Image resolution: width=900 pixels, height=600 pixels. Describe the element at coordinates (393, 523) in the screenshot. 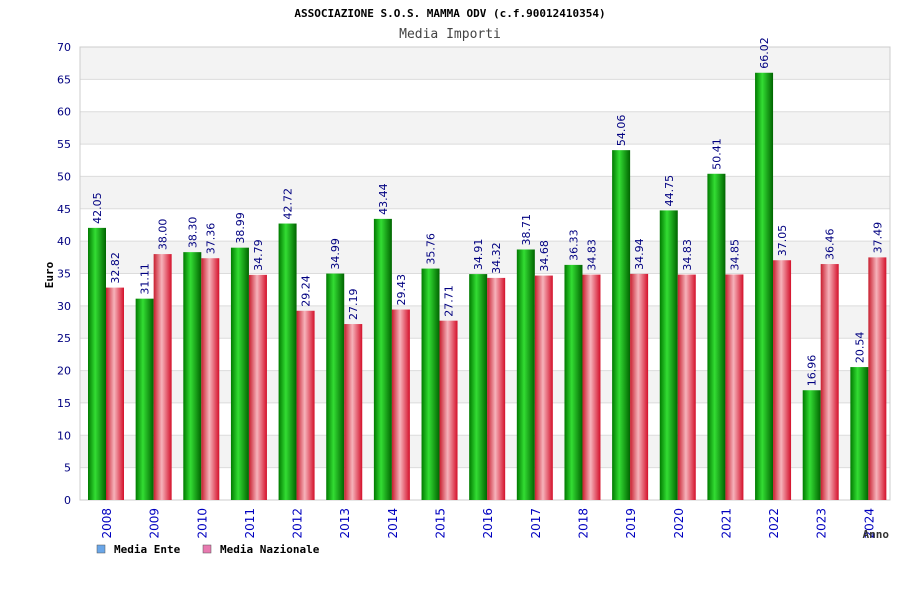

I see `x-tick-label: 2014` at that location.